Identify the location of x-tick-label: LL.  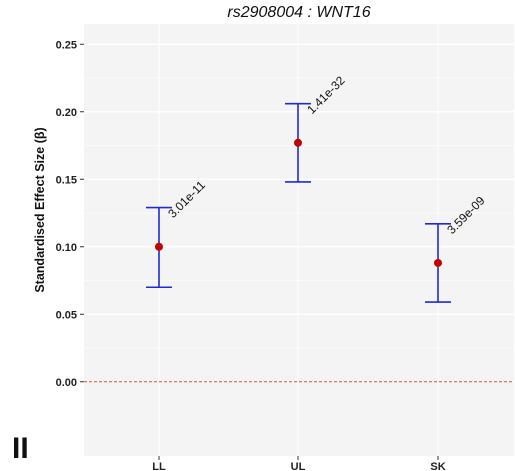
(159, 466).